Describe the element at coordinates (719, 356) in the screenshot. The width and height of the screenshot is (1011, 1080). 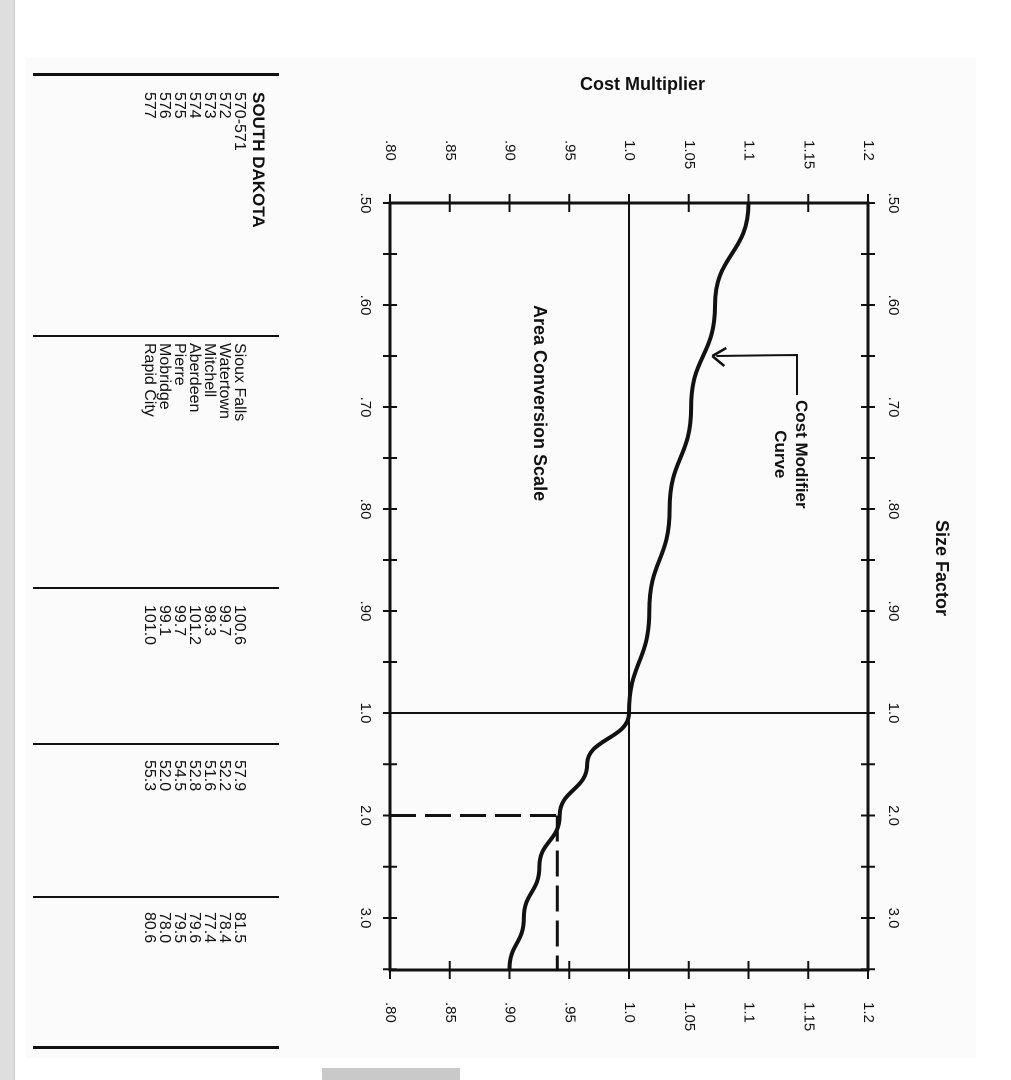
I see `annotation-arrow-head` at that location.